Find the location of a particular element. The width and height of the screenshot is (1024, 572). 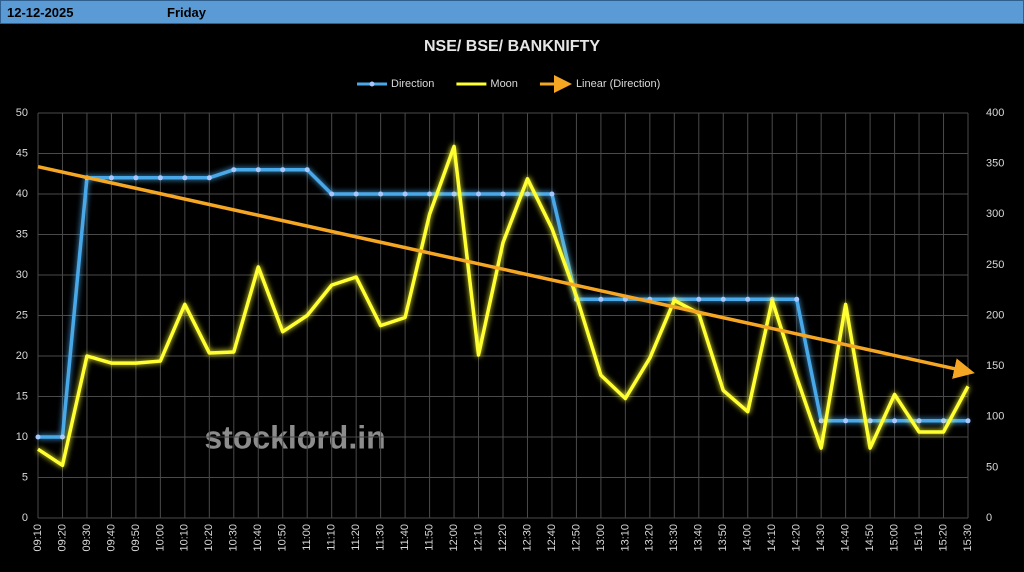

y-tick-label: 25 is located at coordinates (22, 315).